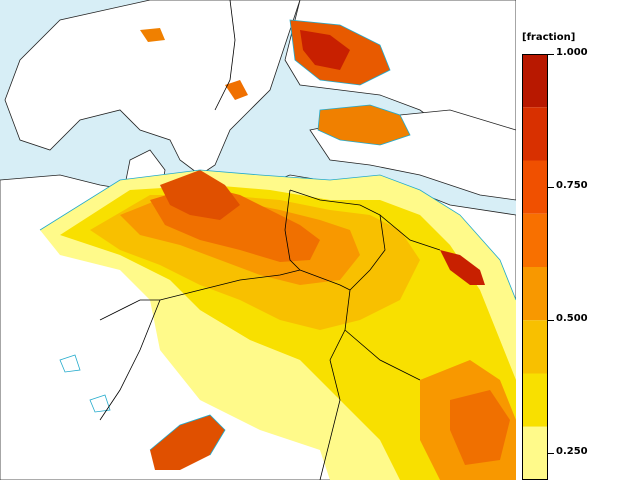 The image size is (640, 484). Describe the element at coordinates (462, 267) in the screenshot. I see `east-fraction-streak` at that location.